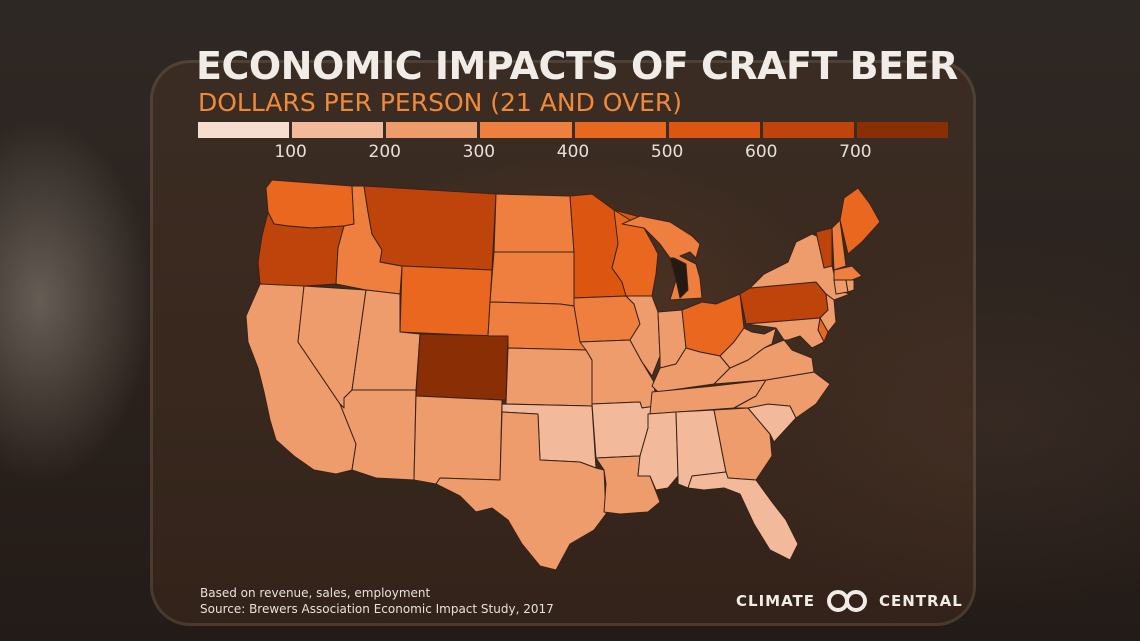 The image size is (1140, 641). What do you see at coordinates (782, 395) in the screenshot?
I see `state-nc` at bounding box center [782, 395].